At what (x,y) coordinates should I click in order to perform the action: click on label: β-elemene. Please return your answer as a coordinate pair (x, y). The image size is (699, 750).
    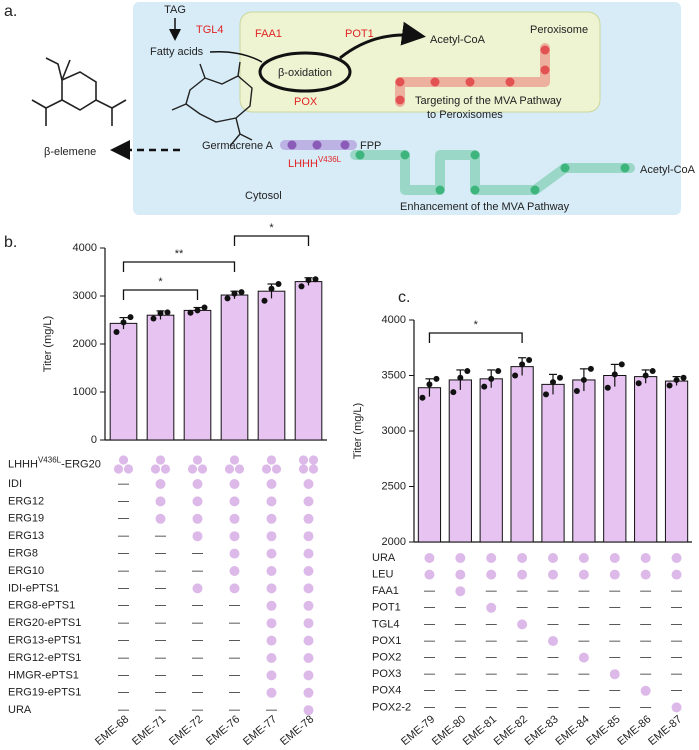
    Looking at the image, I should click on (70, 152).